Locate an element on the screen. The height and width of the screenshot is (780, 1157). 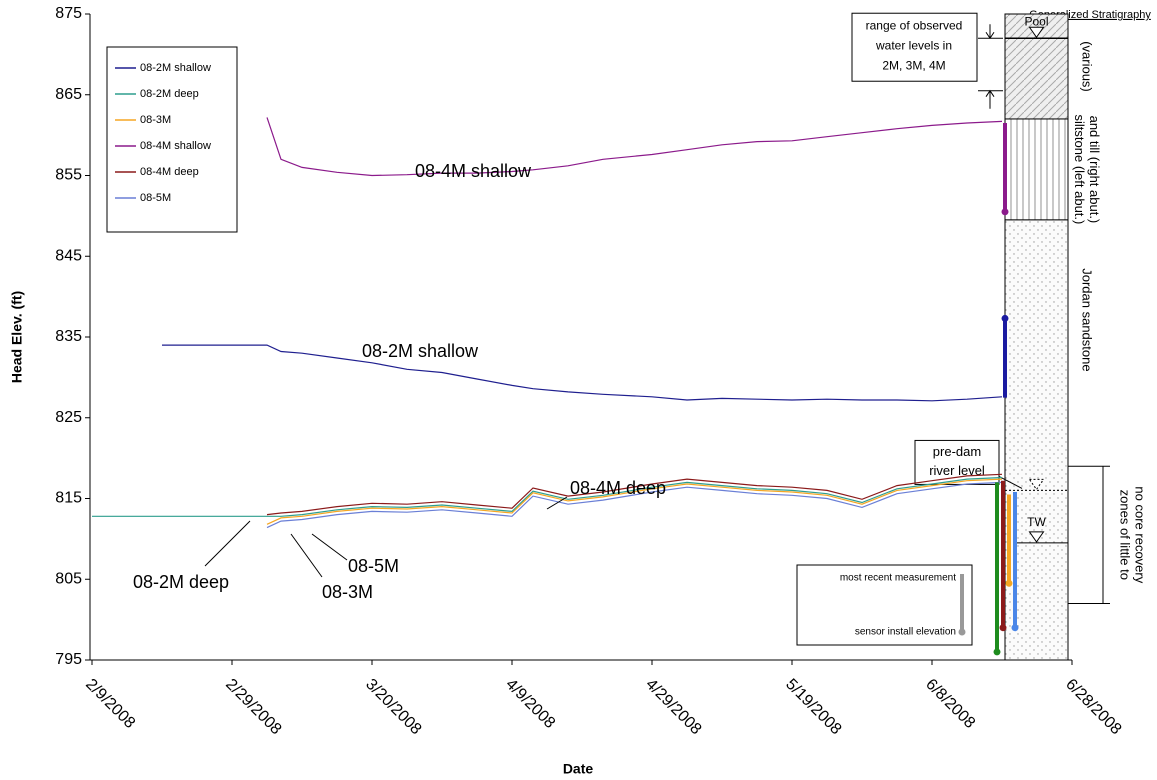
core-loss-label: zones of little to is located at coordinates (1125, 535).